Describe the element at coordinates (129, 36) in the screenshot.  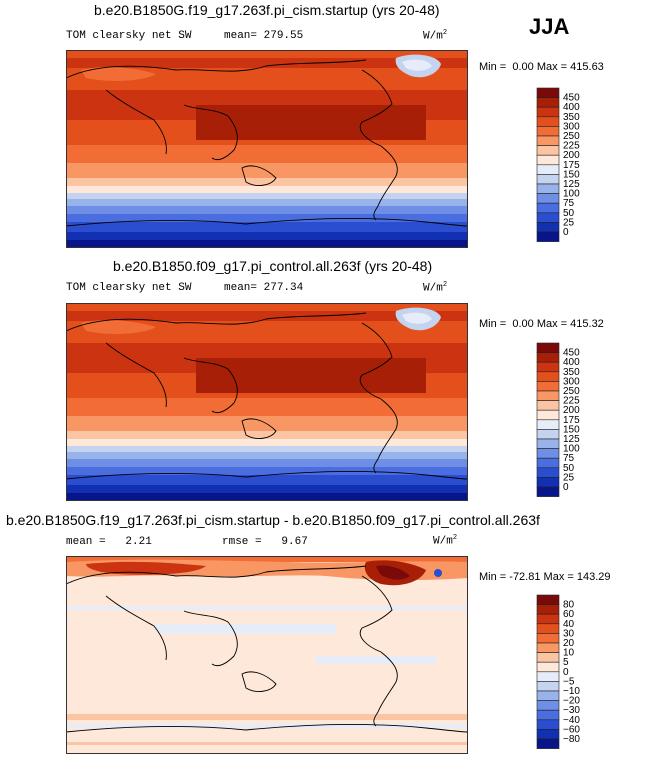
I see `panel-1-variable: TOM clearsky net SW` at that location.